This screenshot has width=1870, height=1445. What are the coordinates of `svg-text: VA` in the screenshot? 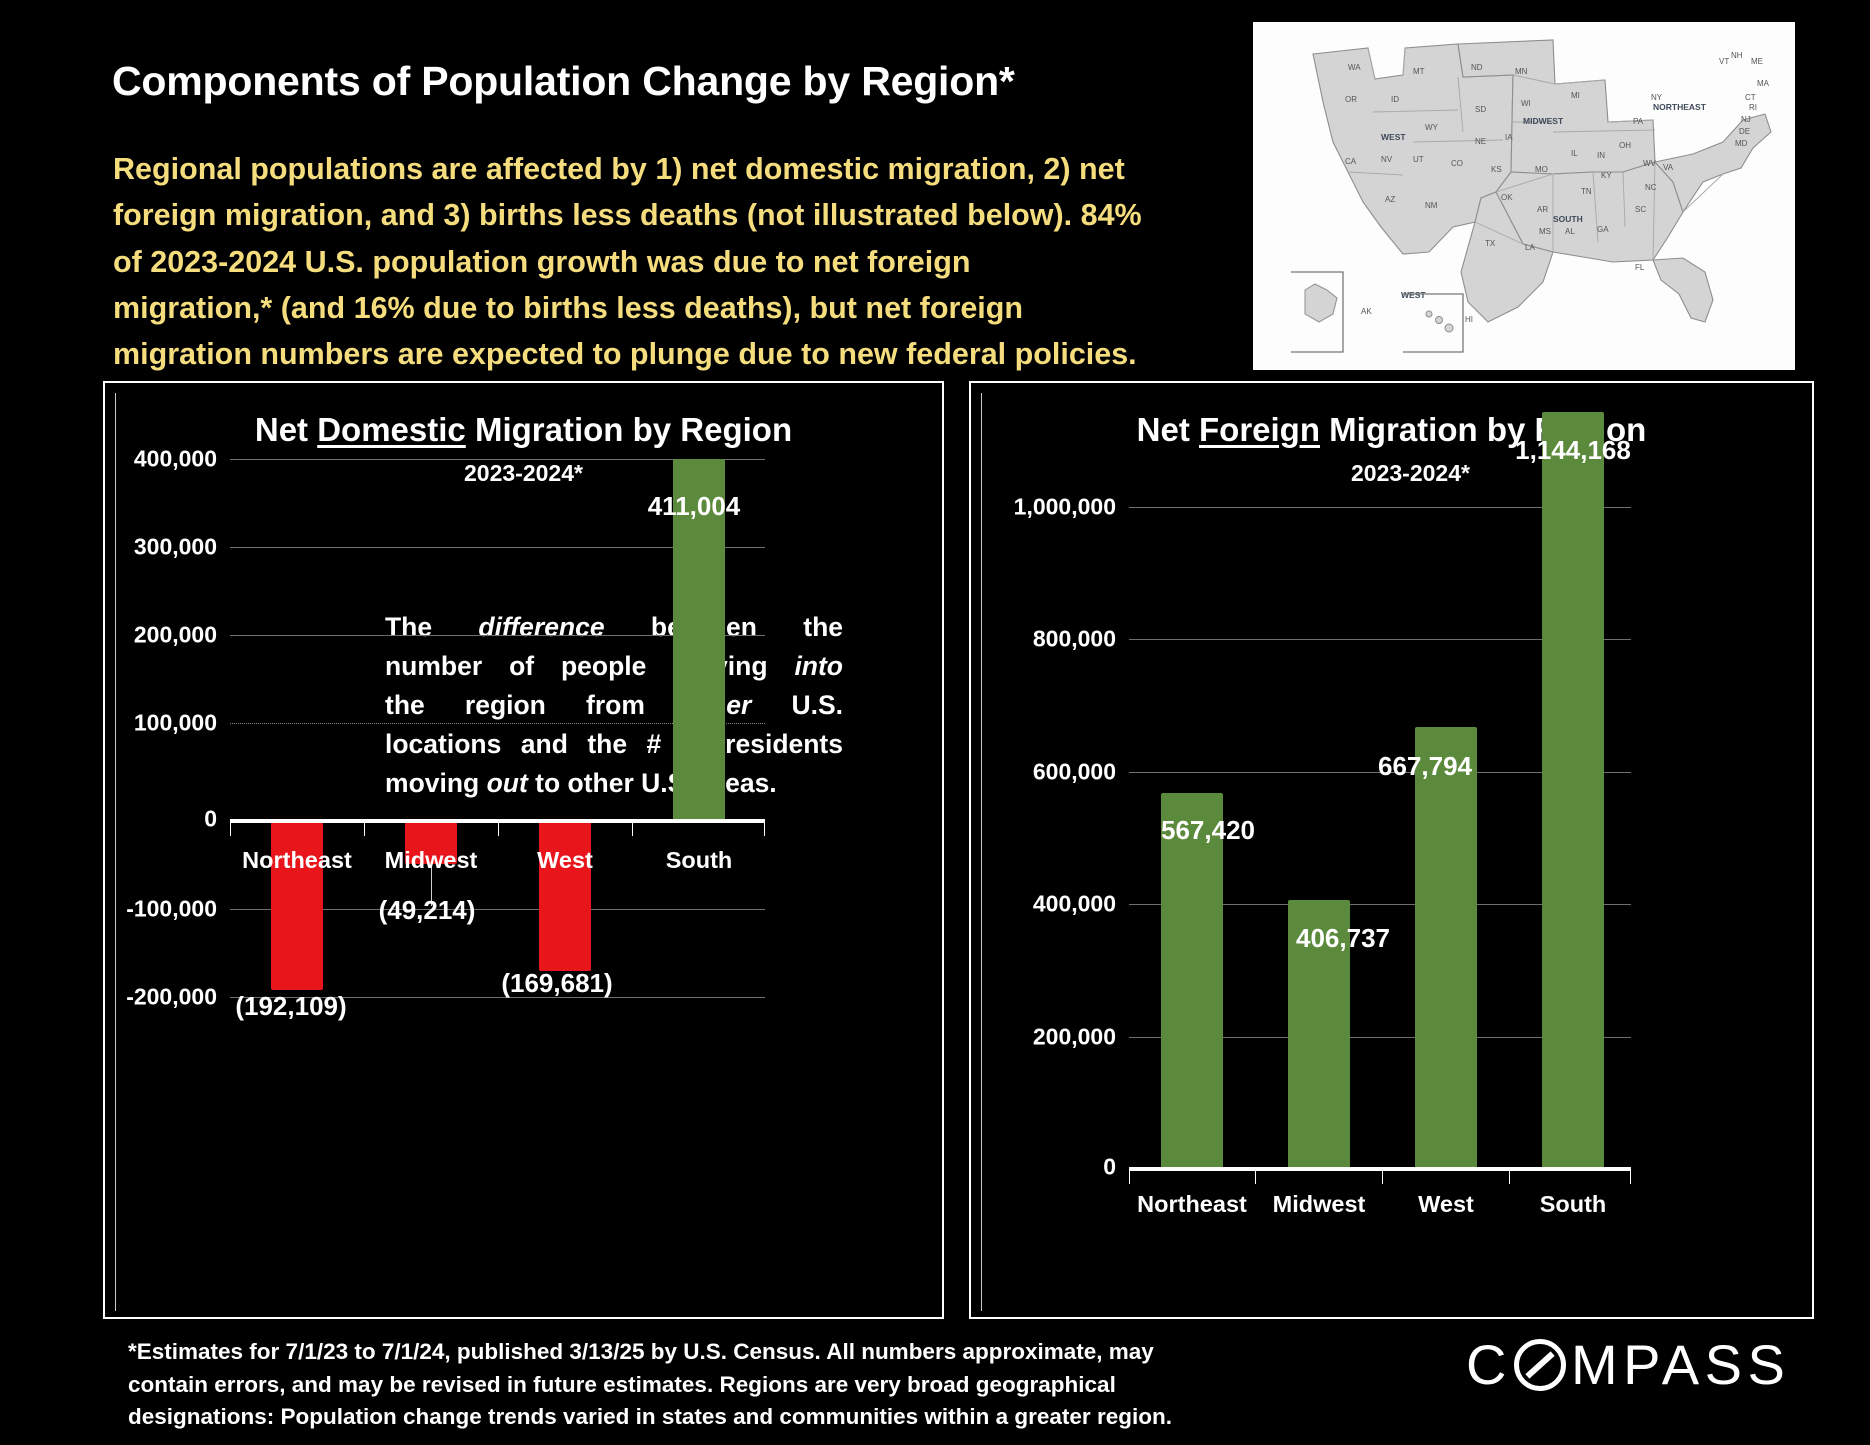 It's located at (1668, 167).